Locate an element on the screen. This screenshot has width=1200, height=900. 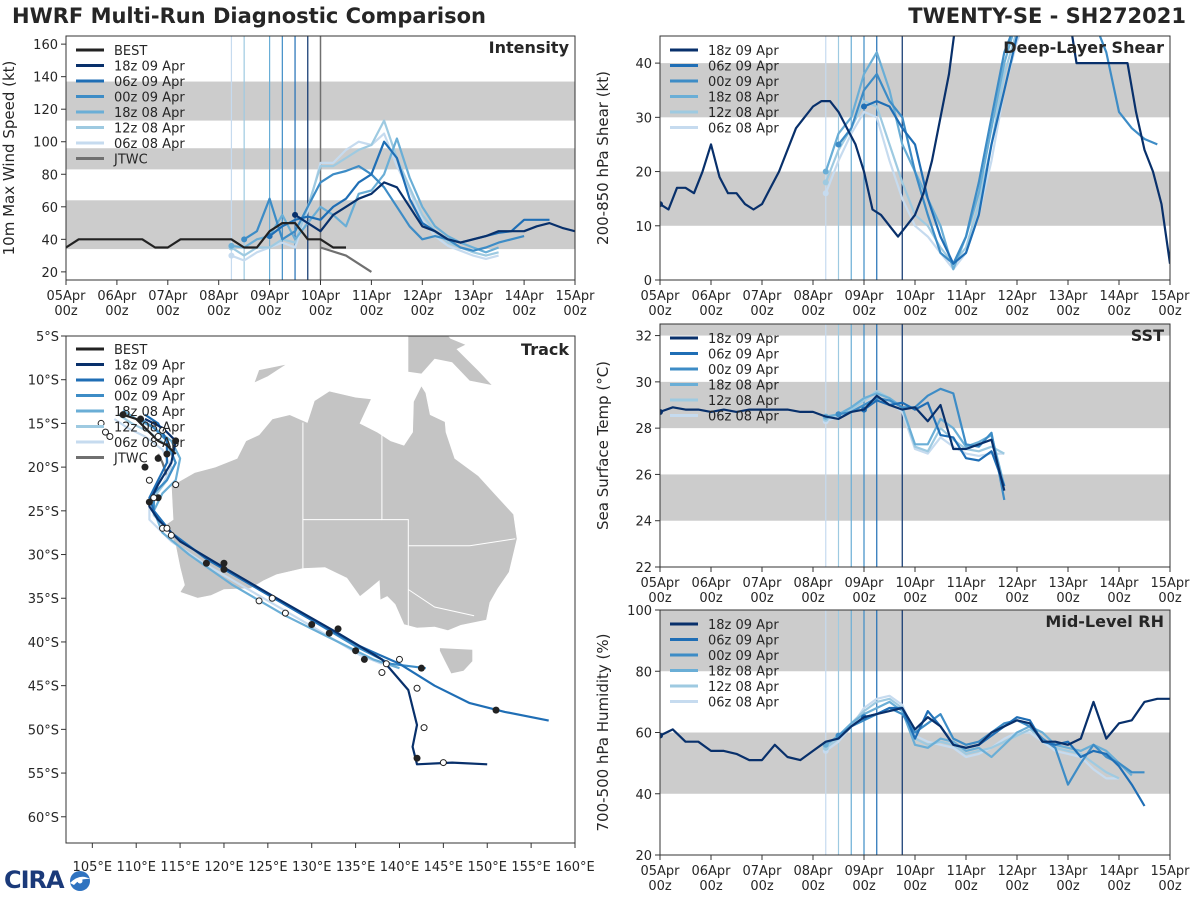
intensity-series-12z-08-apr is located at coordinates (364, 188).